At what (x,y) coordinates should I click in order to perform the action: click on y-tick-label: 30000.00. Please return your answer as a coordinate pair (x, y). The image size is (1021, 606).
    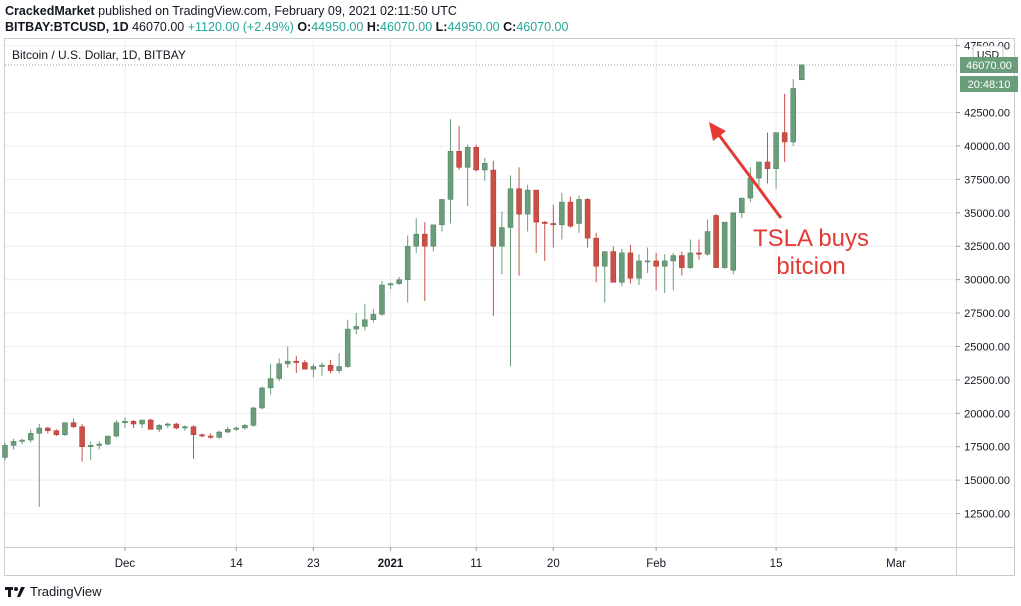
    Looking at the image, I should click on (987, 281).